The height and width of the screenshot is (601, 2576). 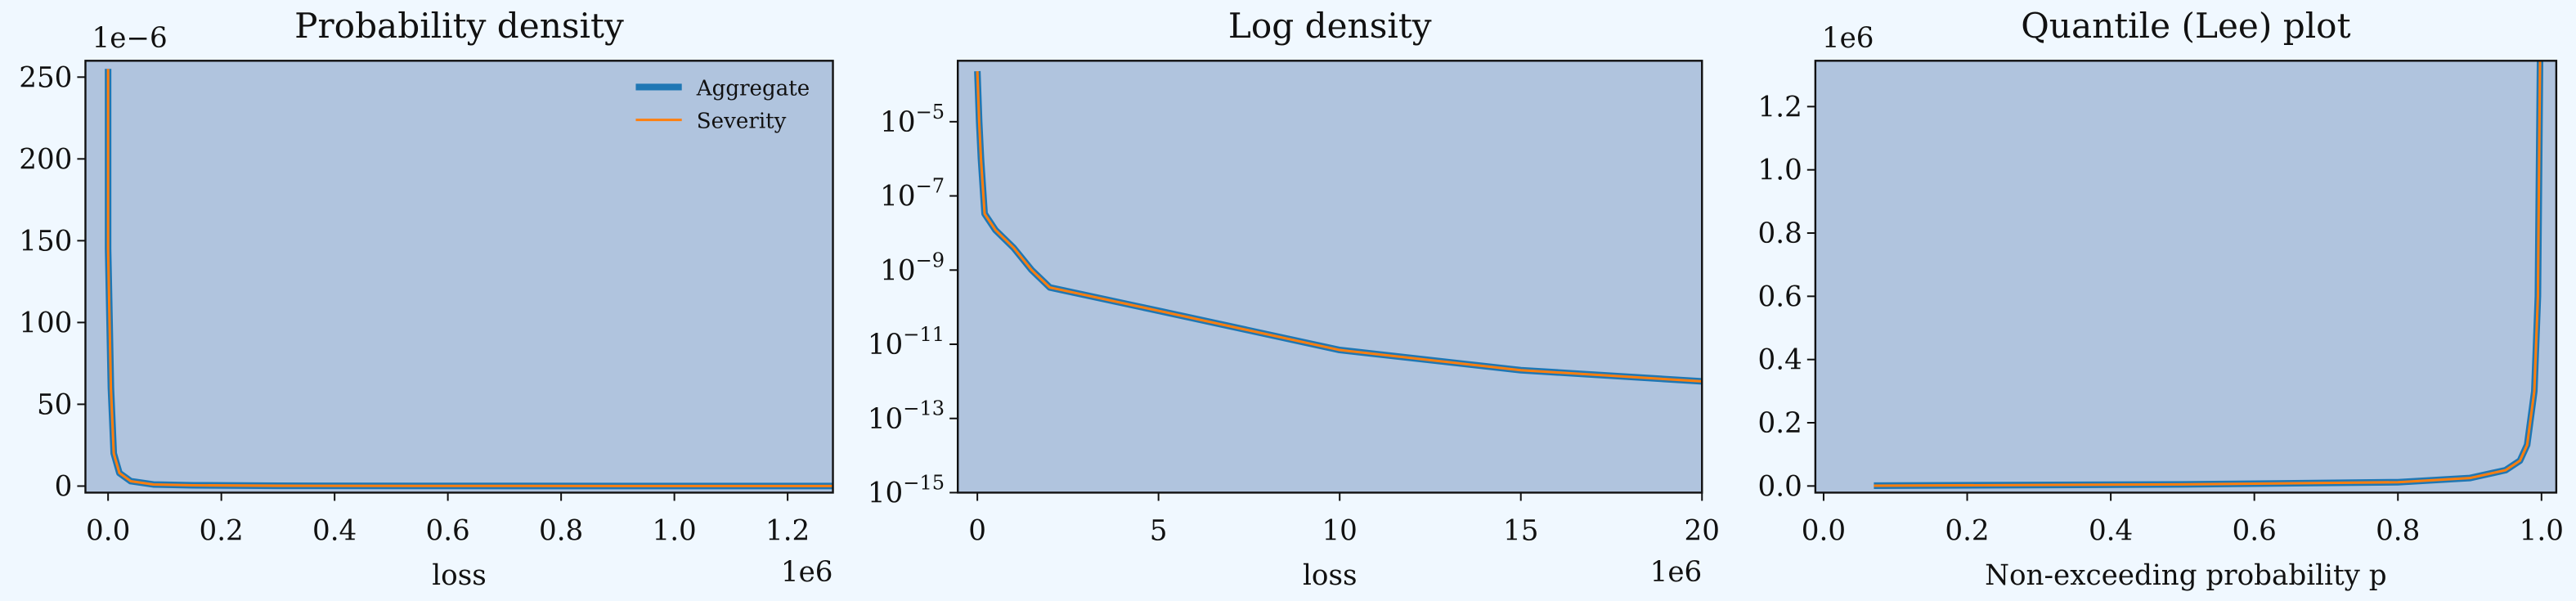 I want to click on y-offset: 1e−6, so click(x=130, y=38).